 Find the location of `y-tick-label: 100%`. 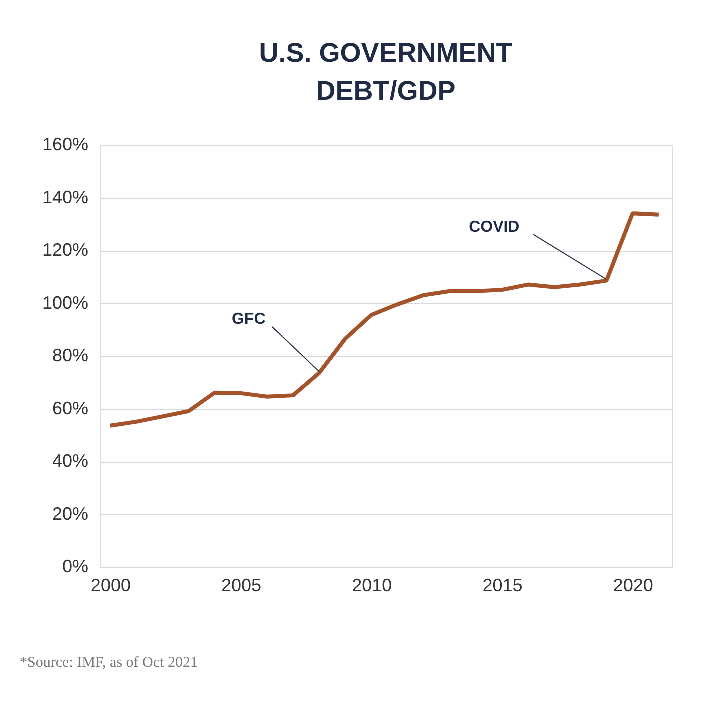

y-tick-label: 100% is located at coordinates (65, 302).